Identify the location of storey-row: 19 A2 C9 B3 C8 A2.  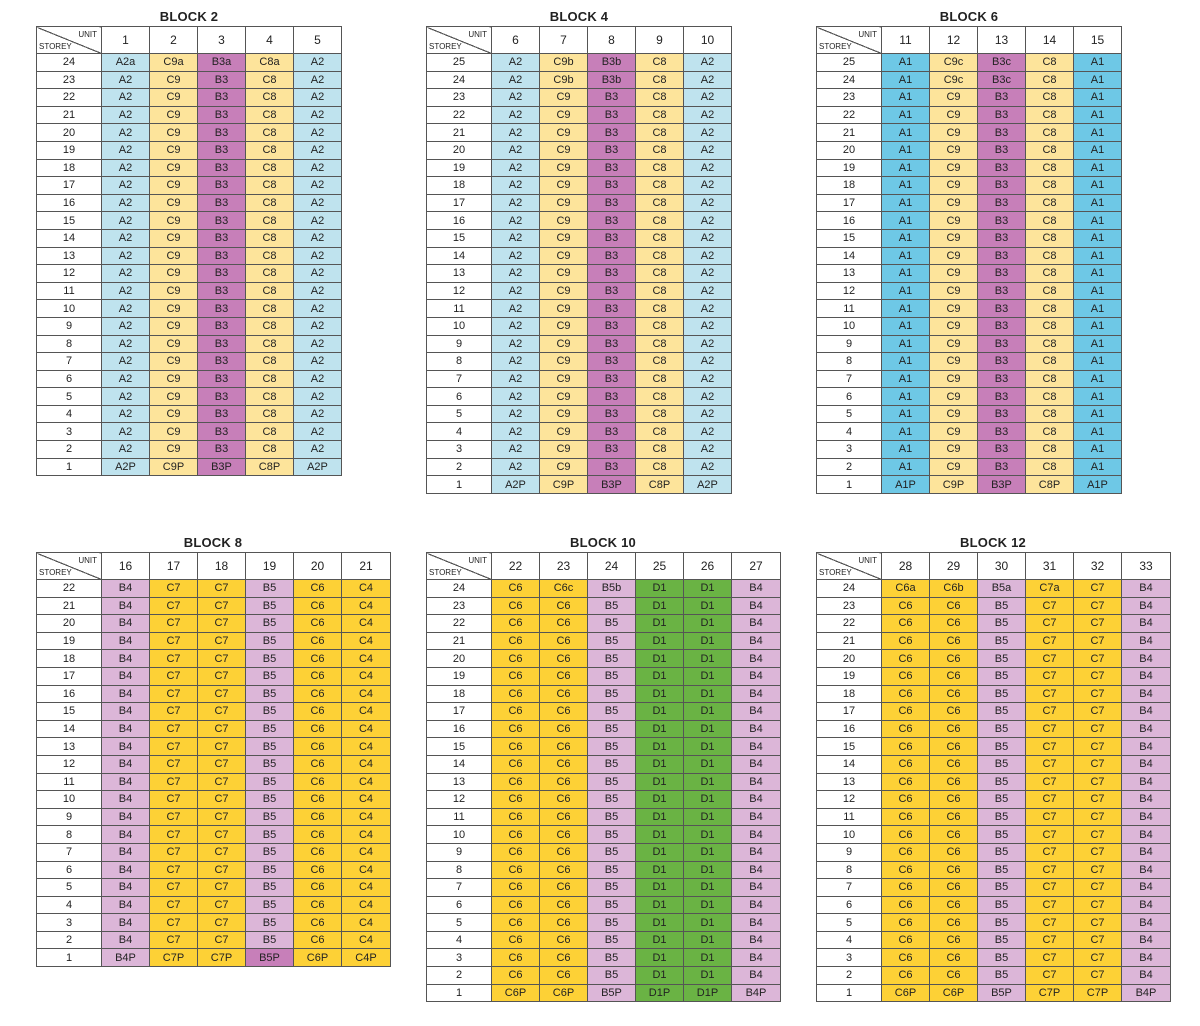
(579, 168).